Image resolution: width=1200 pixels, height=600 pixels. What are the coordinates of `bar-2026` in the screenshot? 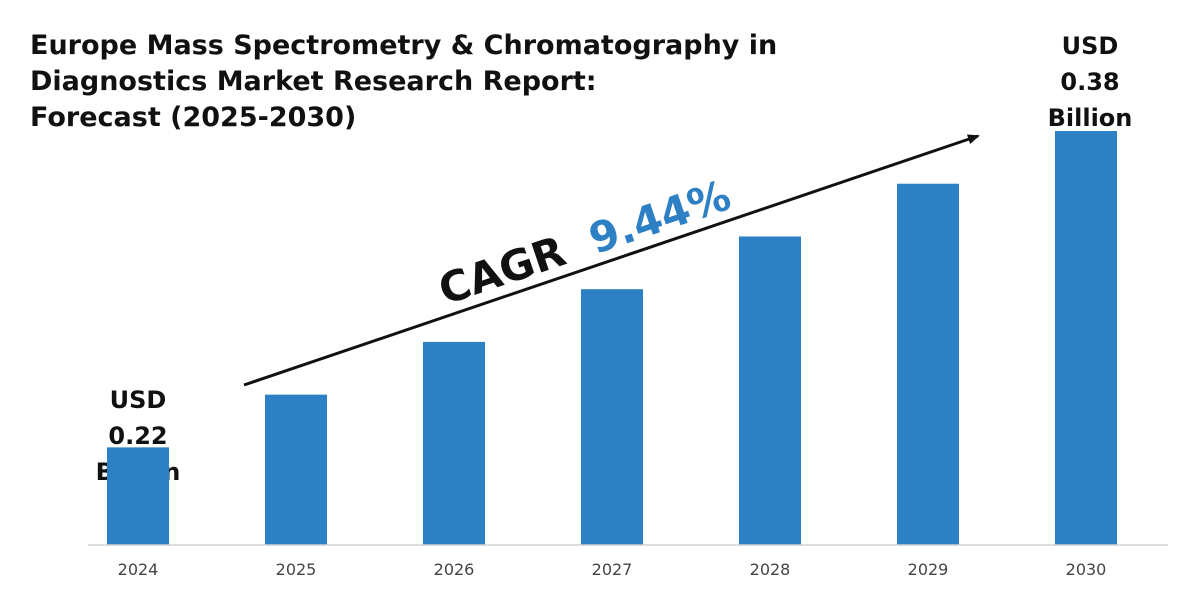 It's located at (454, 443).